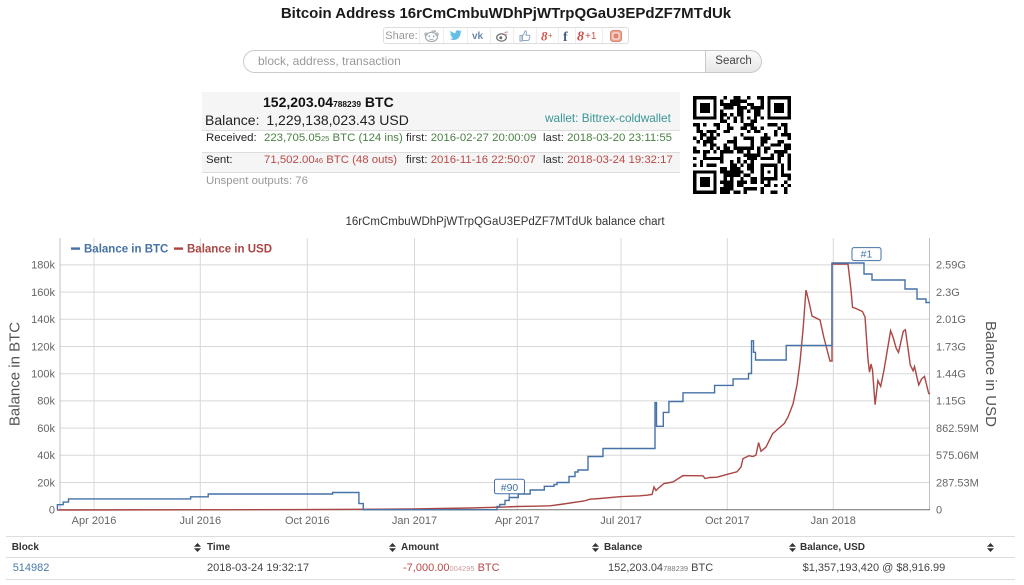 This screenshot has height=585, width=1024. Describe the element at coordinates (951, 375) in the screenshot. I see `svg-text: 1.44G` at that location.